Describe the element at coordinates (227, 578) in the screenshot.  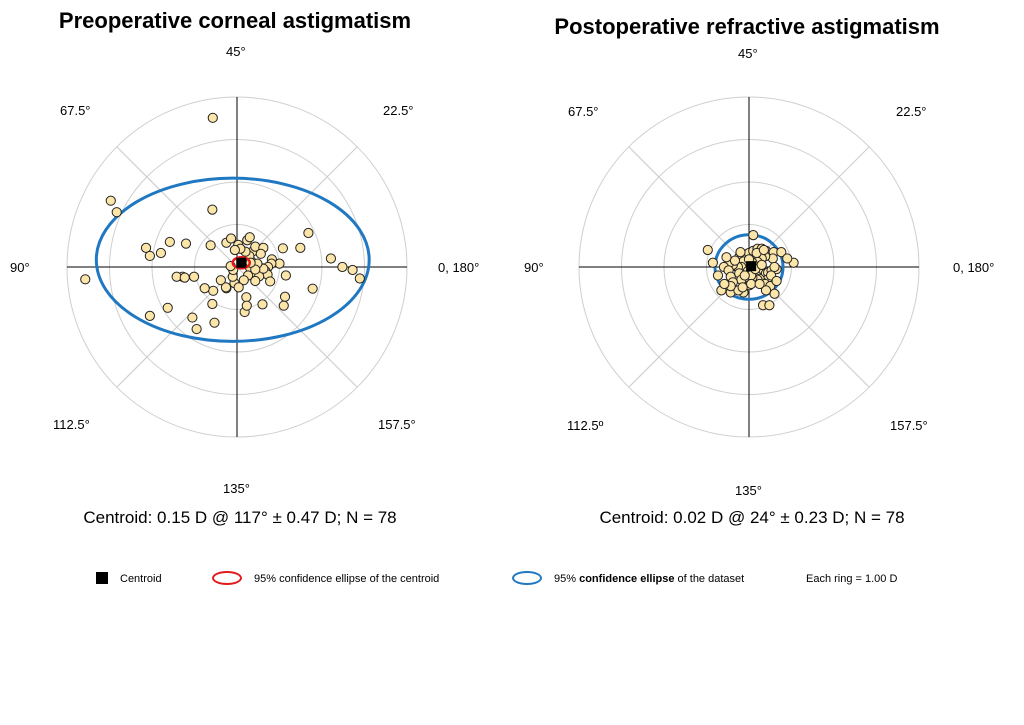
I see `red-ellipse-icon` at that location.